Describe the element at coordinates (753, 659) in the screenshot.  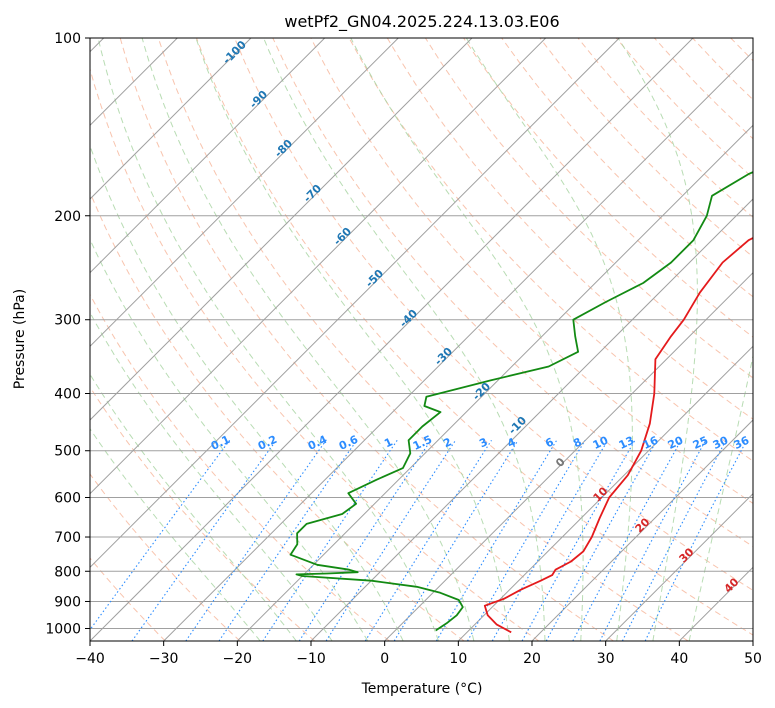
I see `x-tick-label: 50` at that location.